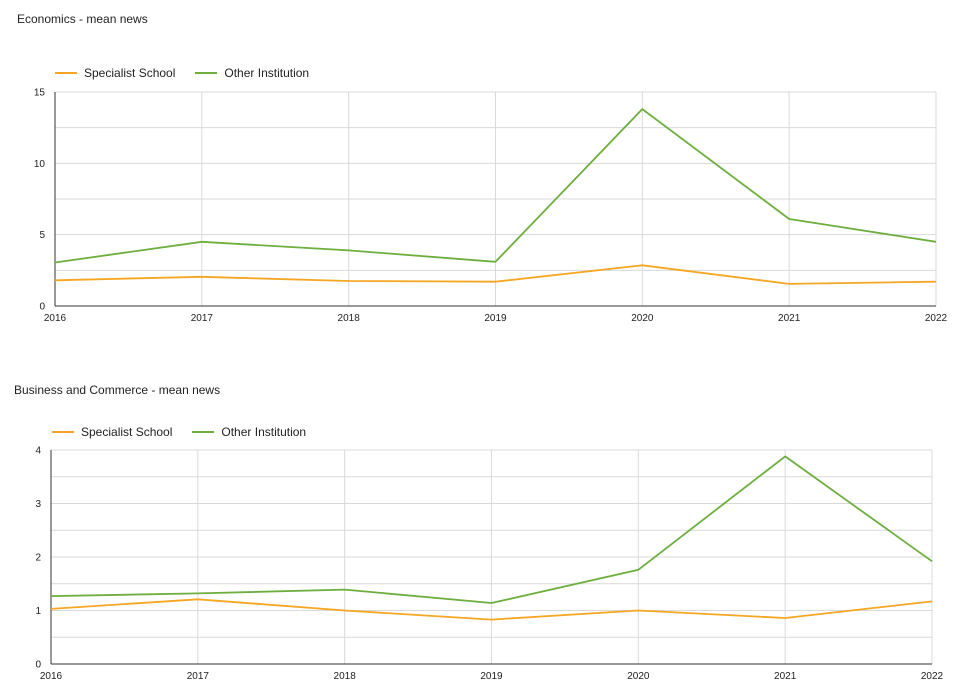  Describe the element at coordinates (38, 558) in the screenshot. I see `y-tick-label: 2` at that location.